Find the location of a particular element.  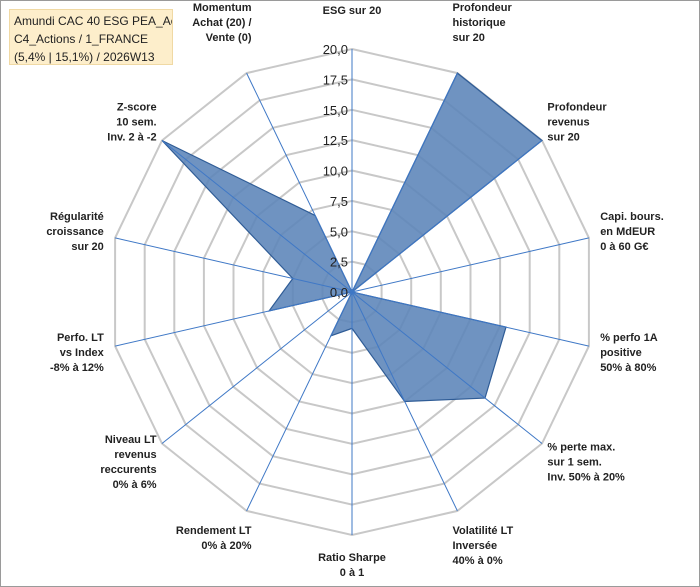

tick-label: 17,5 is located at coordinates (335, 79).